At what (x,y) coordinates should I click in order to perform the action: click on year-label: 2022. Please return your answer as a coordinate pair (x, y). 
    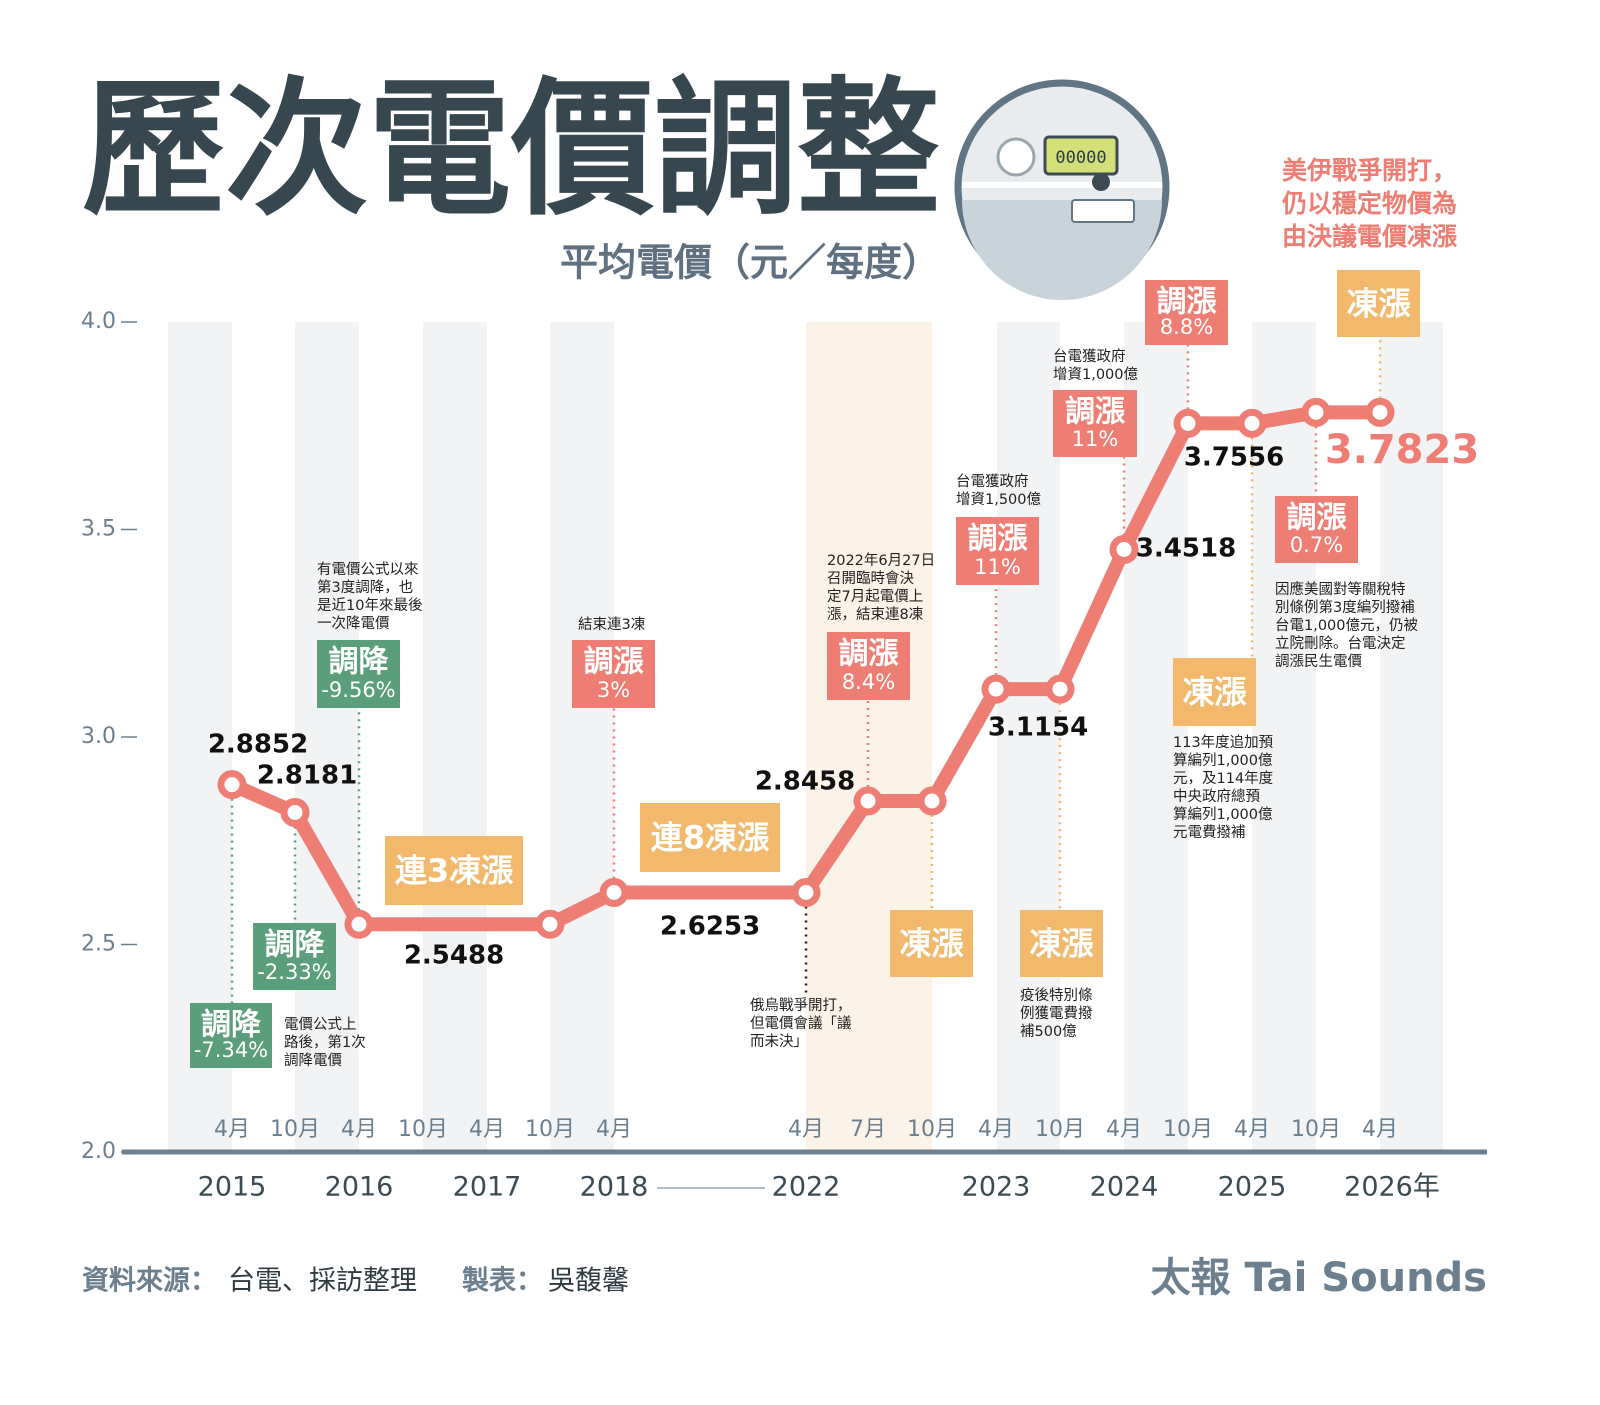
    Looking at the image, I should click on (806, 1187).